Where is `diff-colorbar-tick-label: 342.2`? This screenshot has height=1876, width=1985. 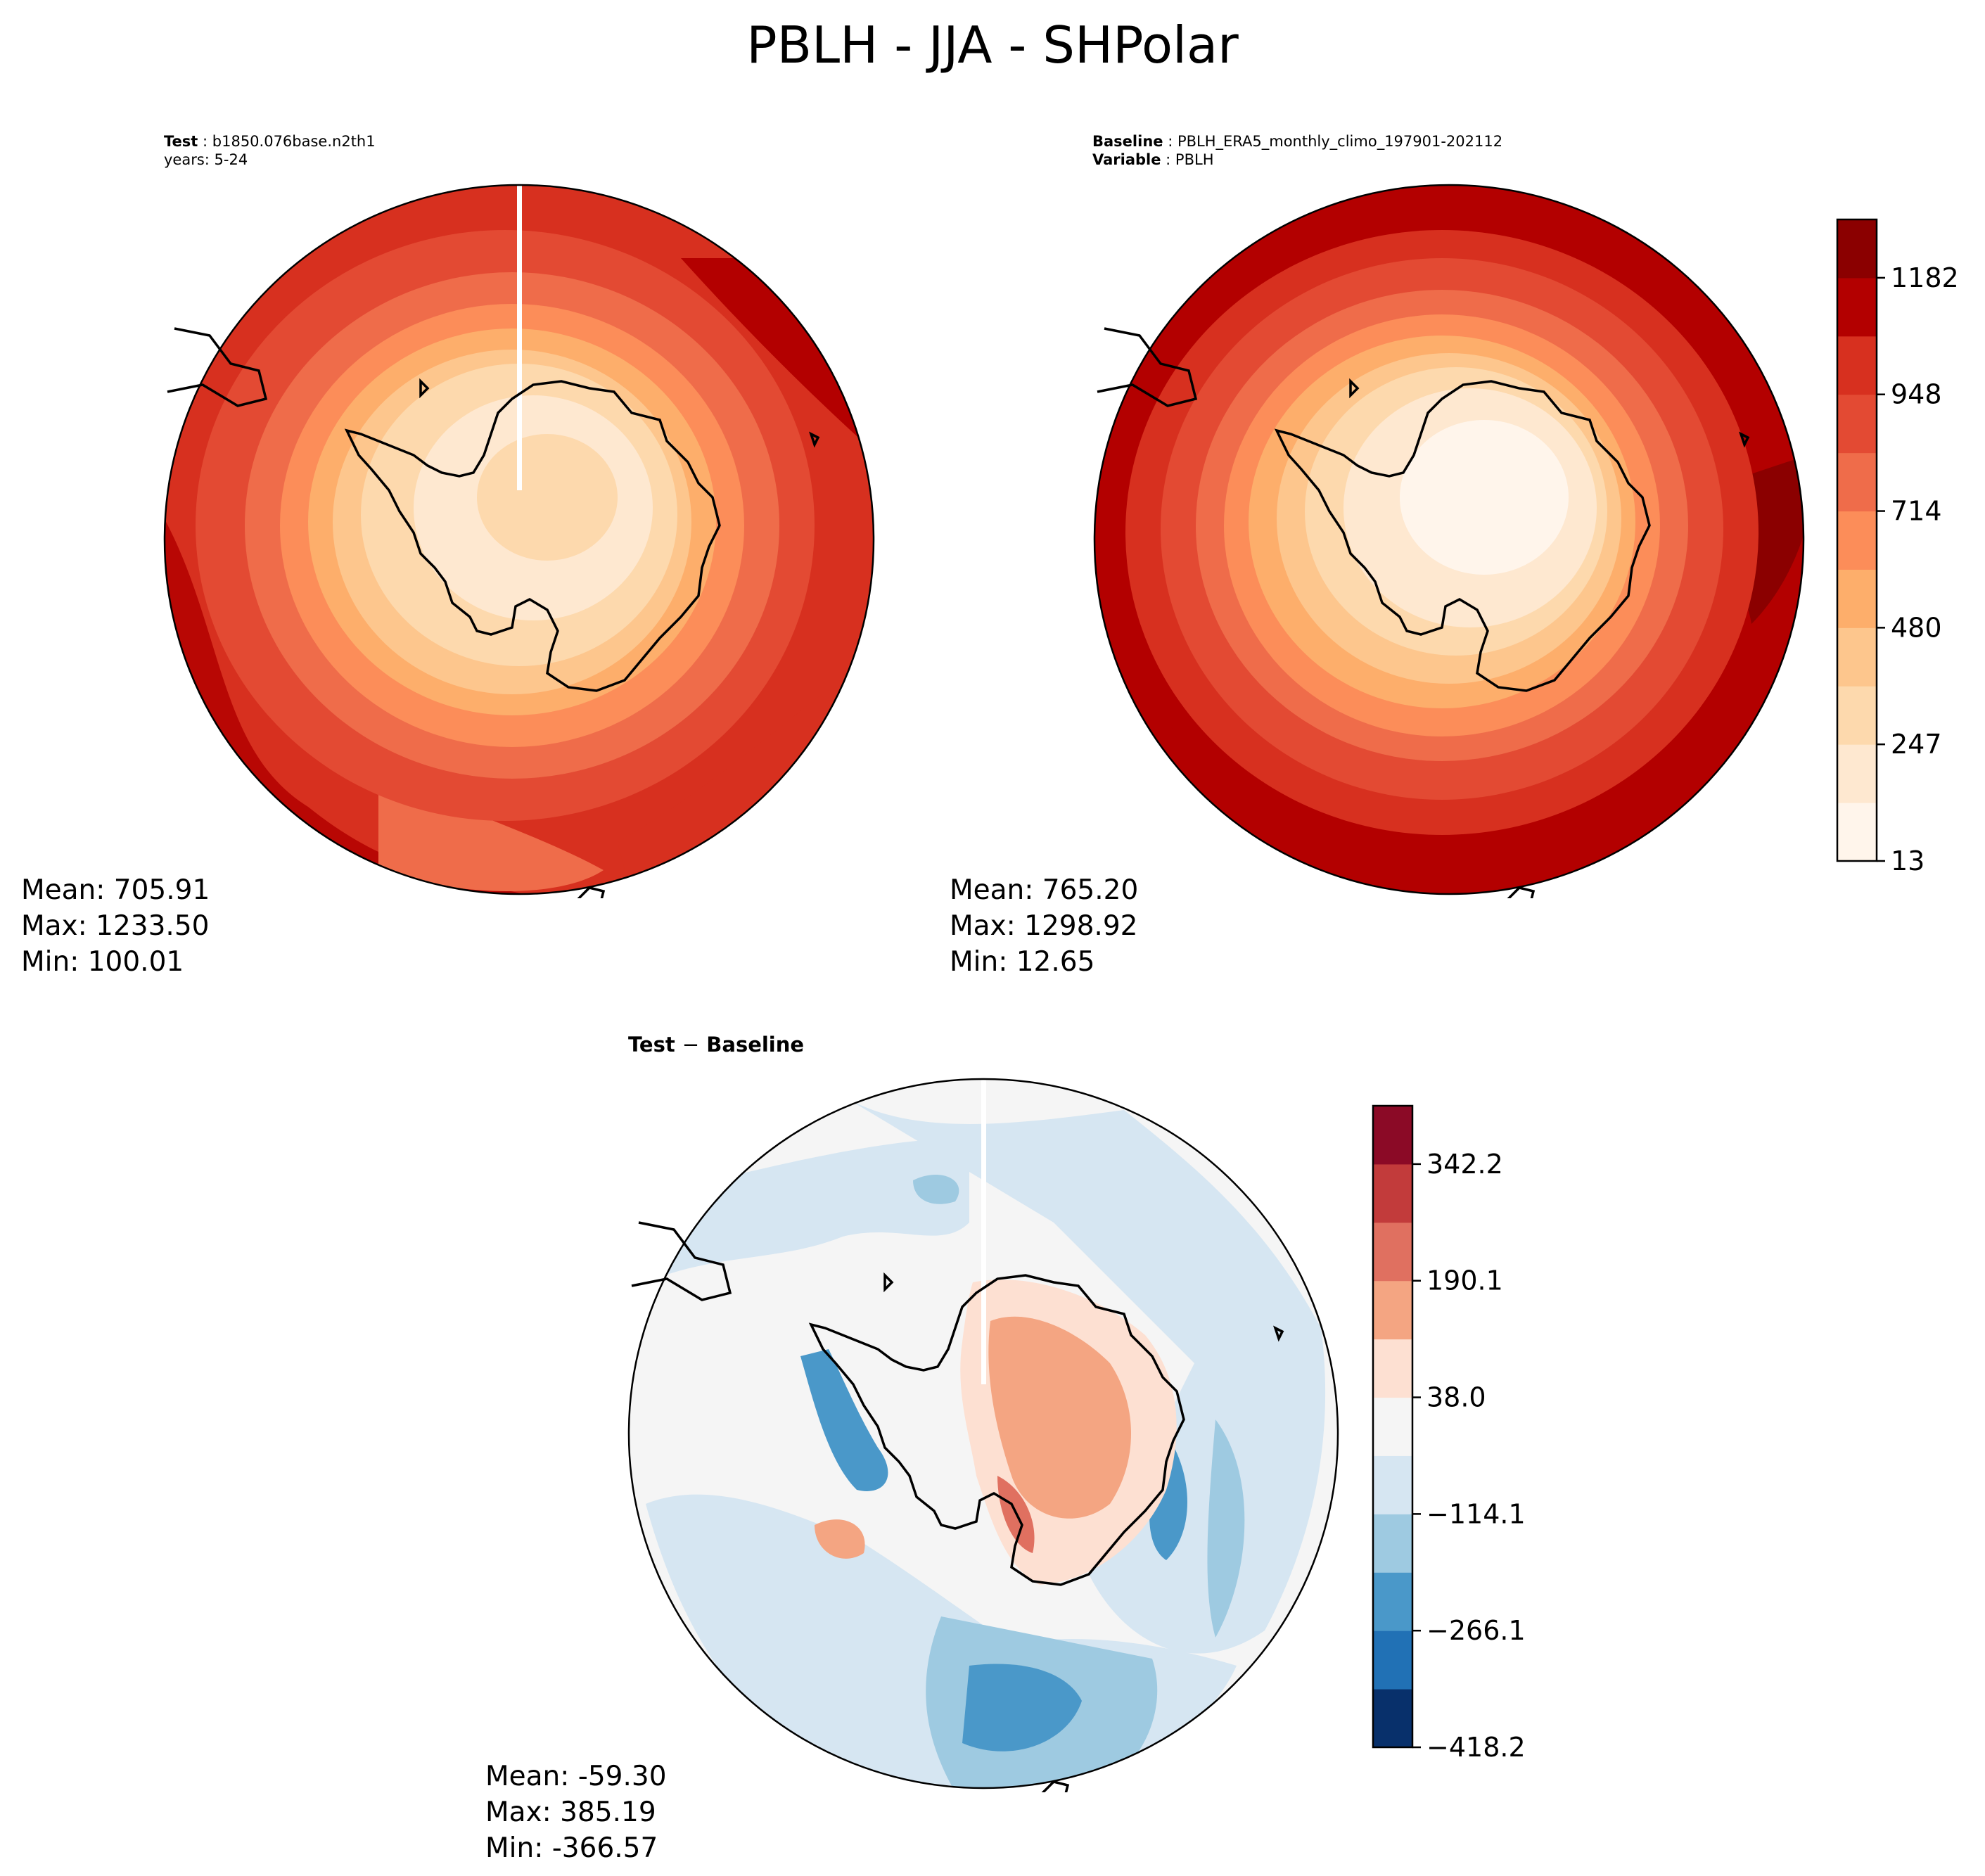 diff-colorbar-tick-label: 342.2 is located at coordinates (1464, 1164).